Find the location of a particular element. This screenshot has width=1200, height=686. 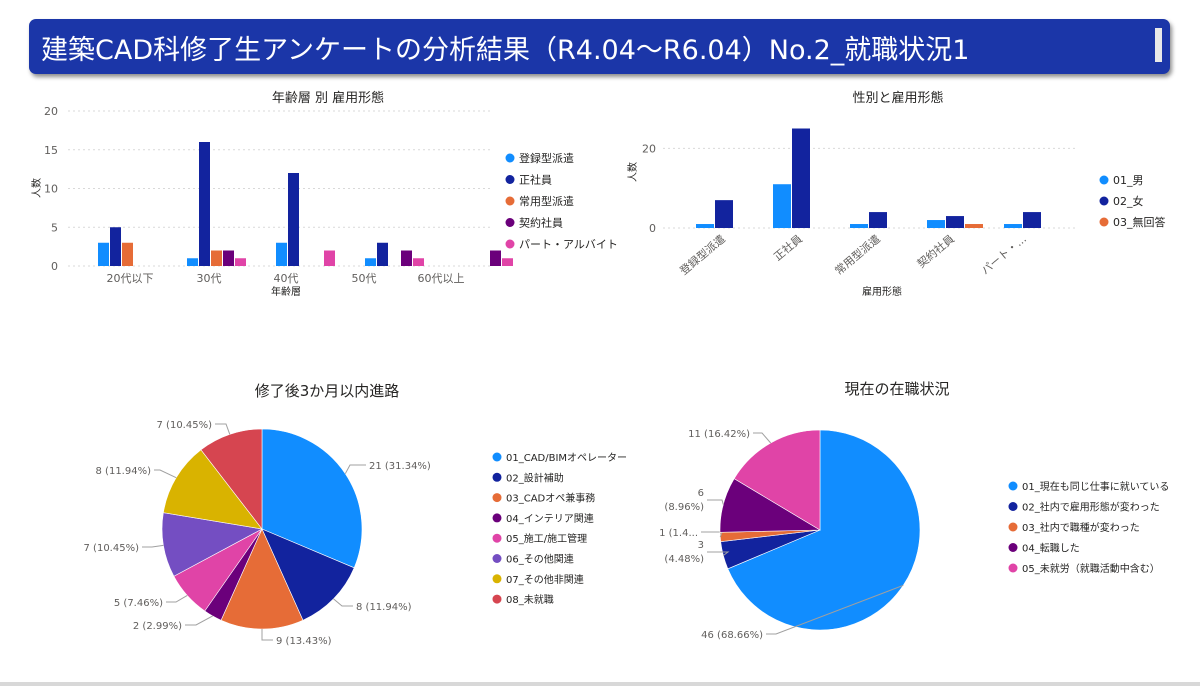

legend-label: 02_設計補助 is located at coordinates (535, 477).